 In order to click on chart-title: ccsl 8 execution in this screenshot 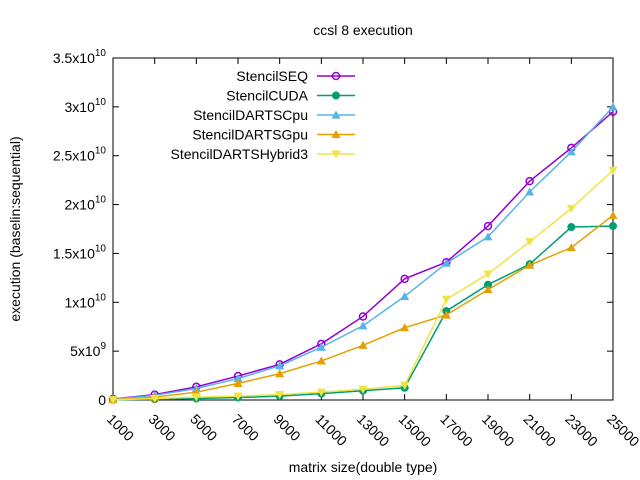, I will do `click(363, 30)`.